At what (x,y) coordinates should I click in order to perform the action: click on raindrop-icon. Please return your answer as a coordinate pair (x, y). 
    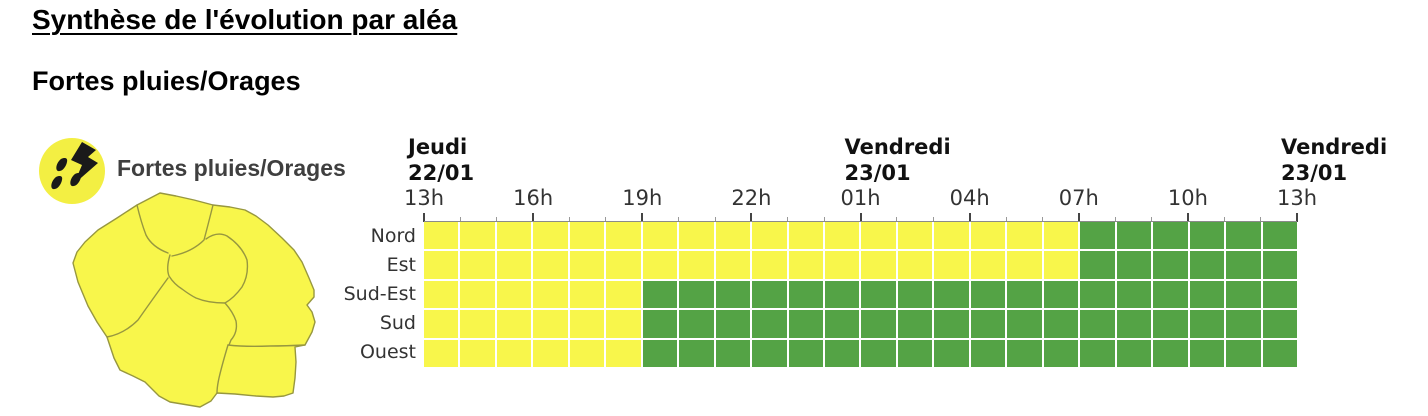
    Looking at the image, I should click on (76, 180).